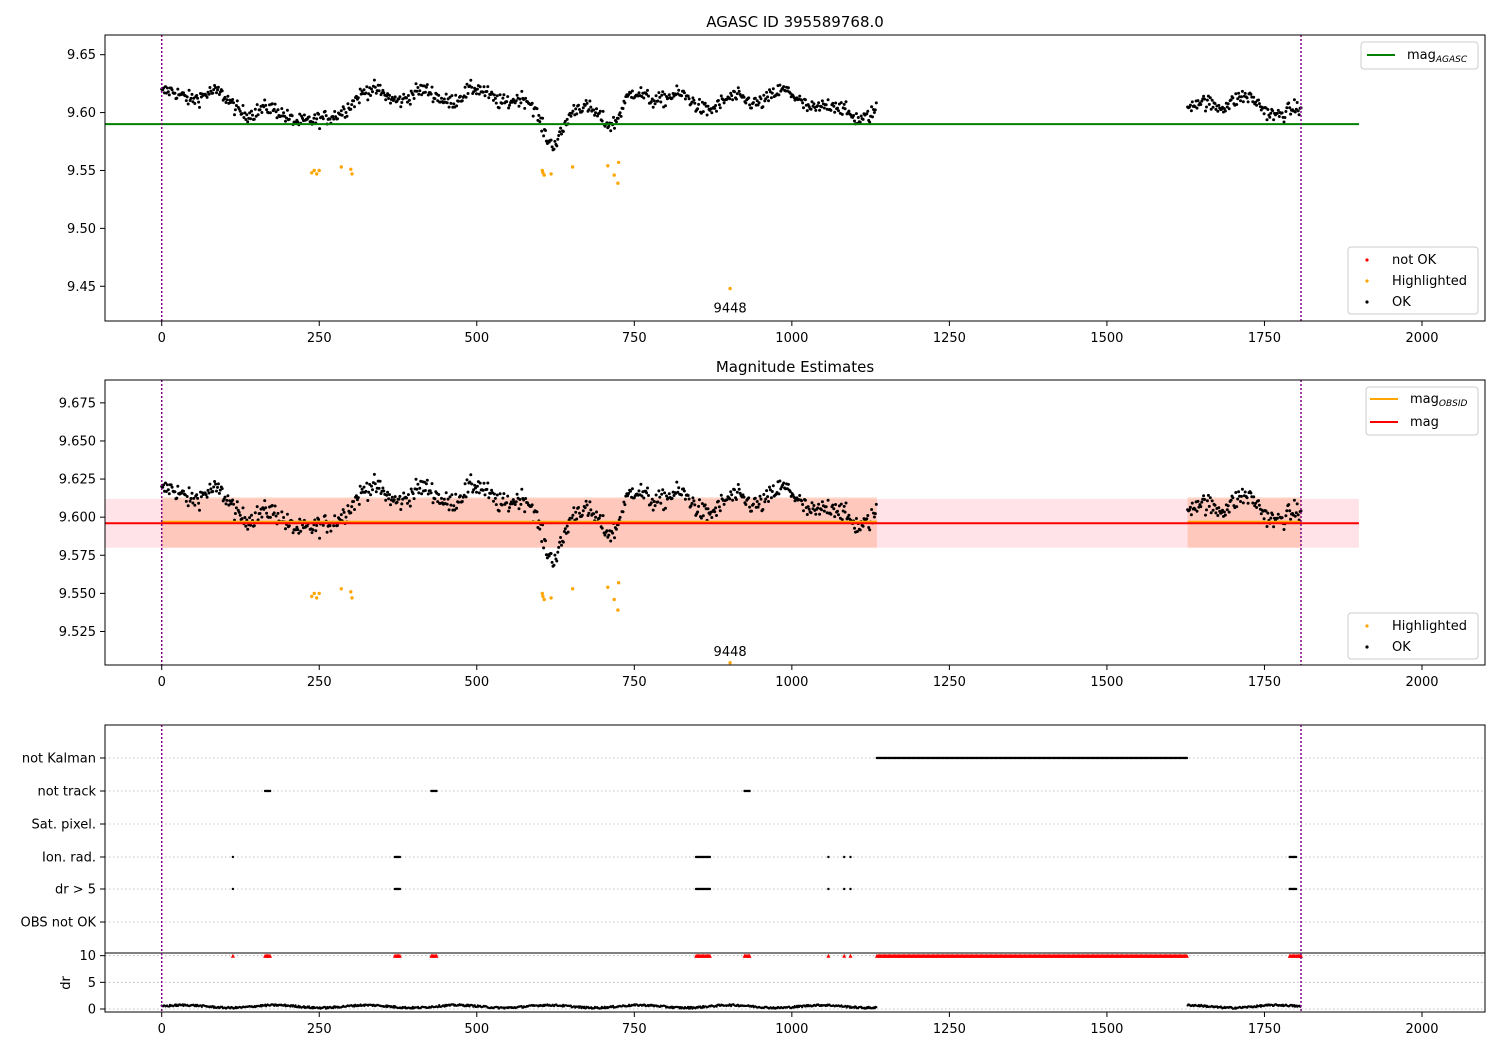  I want to click on flag-row-label: dr > 5, so click(75, 890).